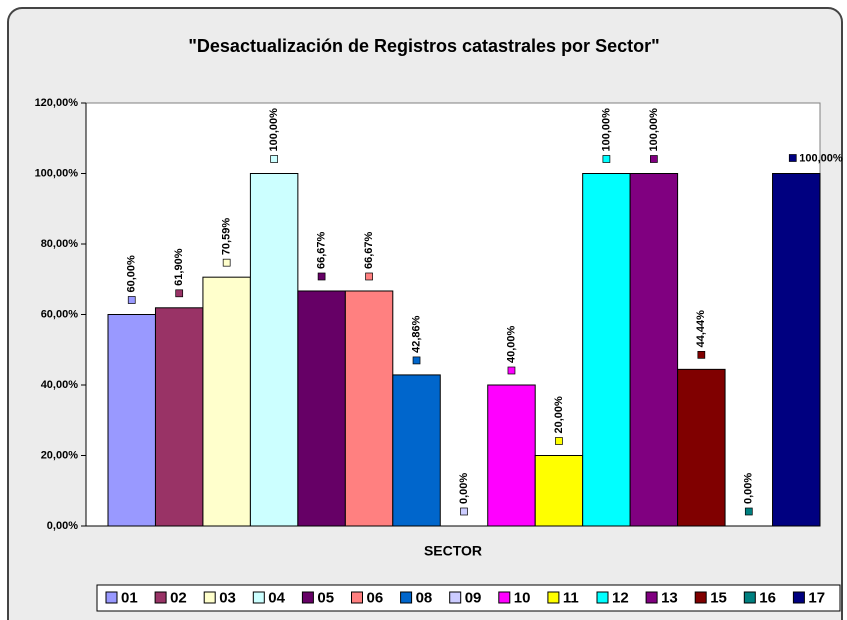  Describe the element at coordinates (571, 597) in the screenshot. I see `legend-label: 11` at that location.